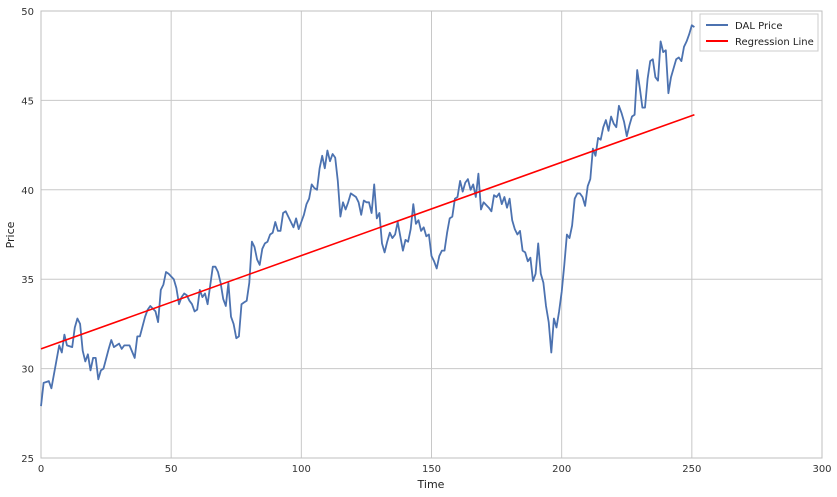  What do you see at coordinates (431, 469) in the screenshot?
I see `x-tick-label: 150` at bounding box center [431, 469].